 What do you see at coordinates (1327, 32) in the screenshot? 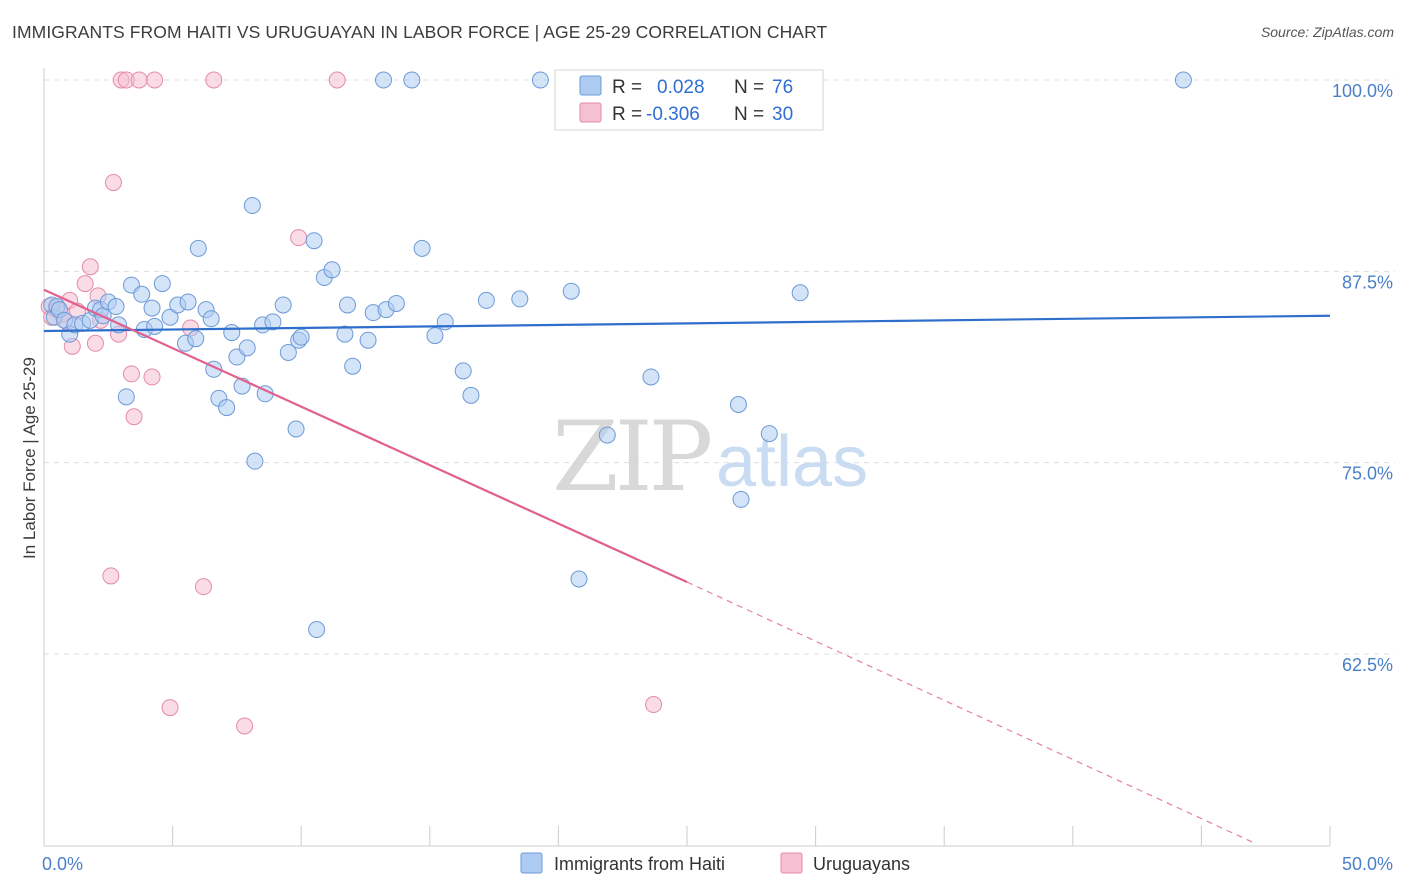
I see `chart-source: Source: ZipAtlas.com` at bounding box center [1327, 32].